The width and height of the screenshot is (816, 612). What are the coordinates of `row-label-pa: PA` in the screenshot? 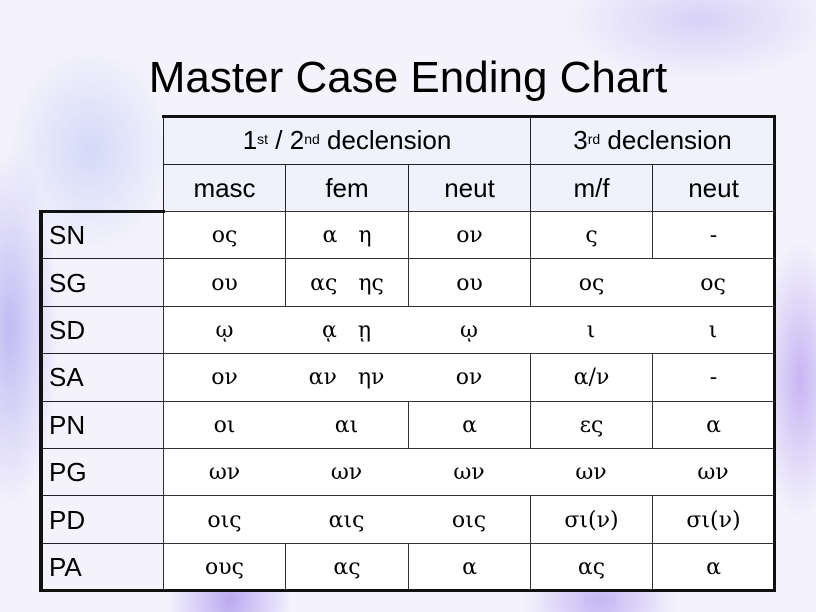 It's located at (101, 567).